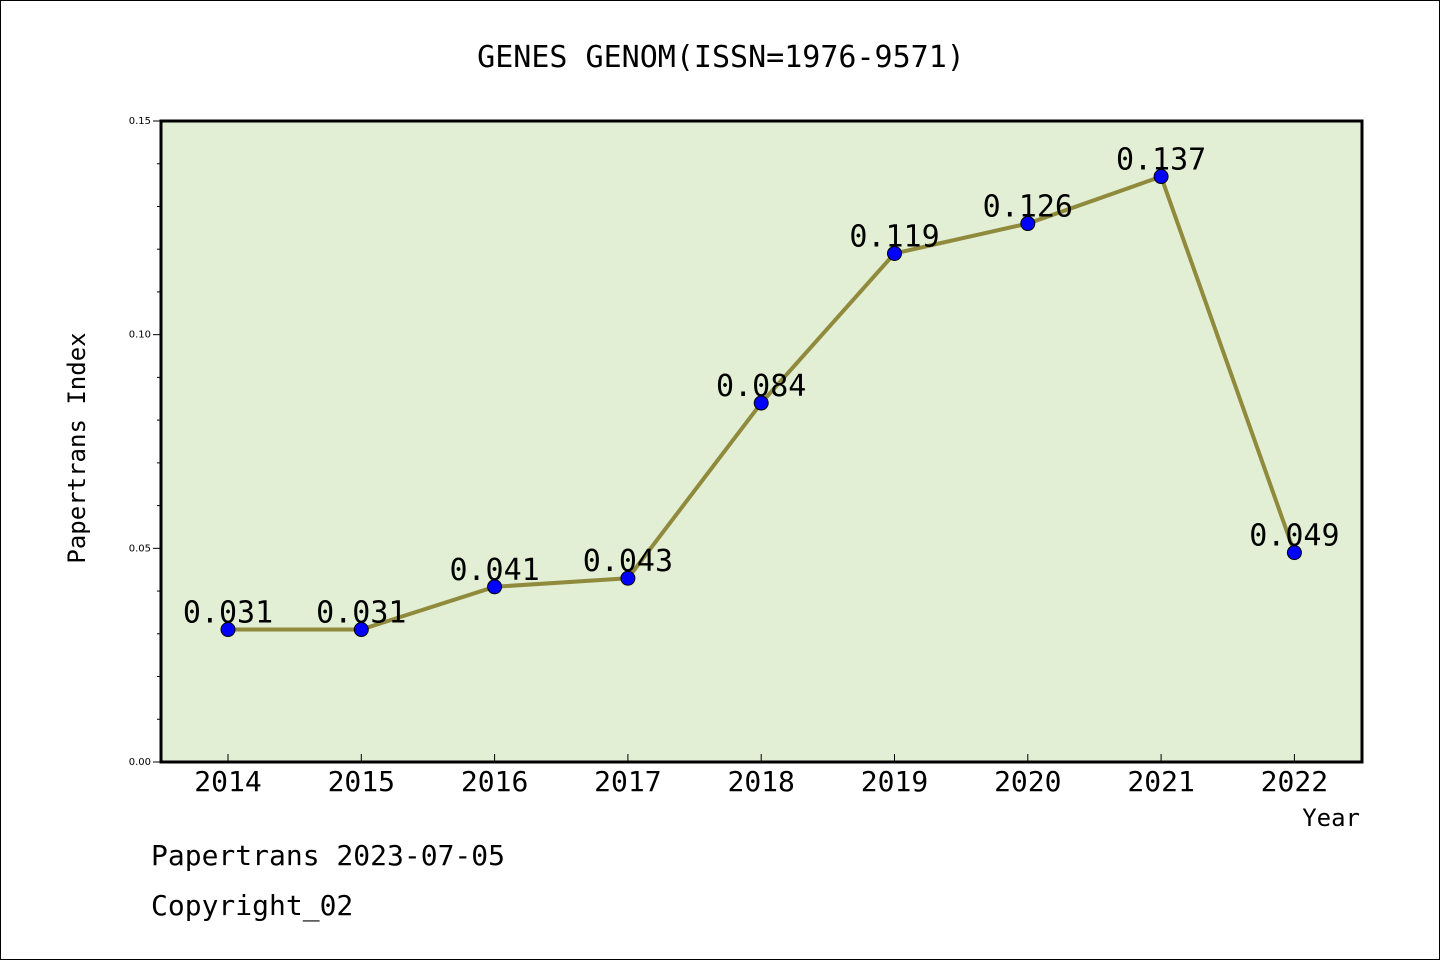 The image size is (1440, 961). I want to click on x-tick-label: 2019, so click(894, 781).